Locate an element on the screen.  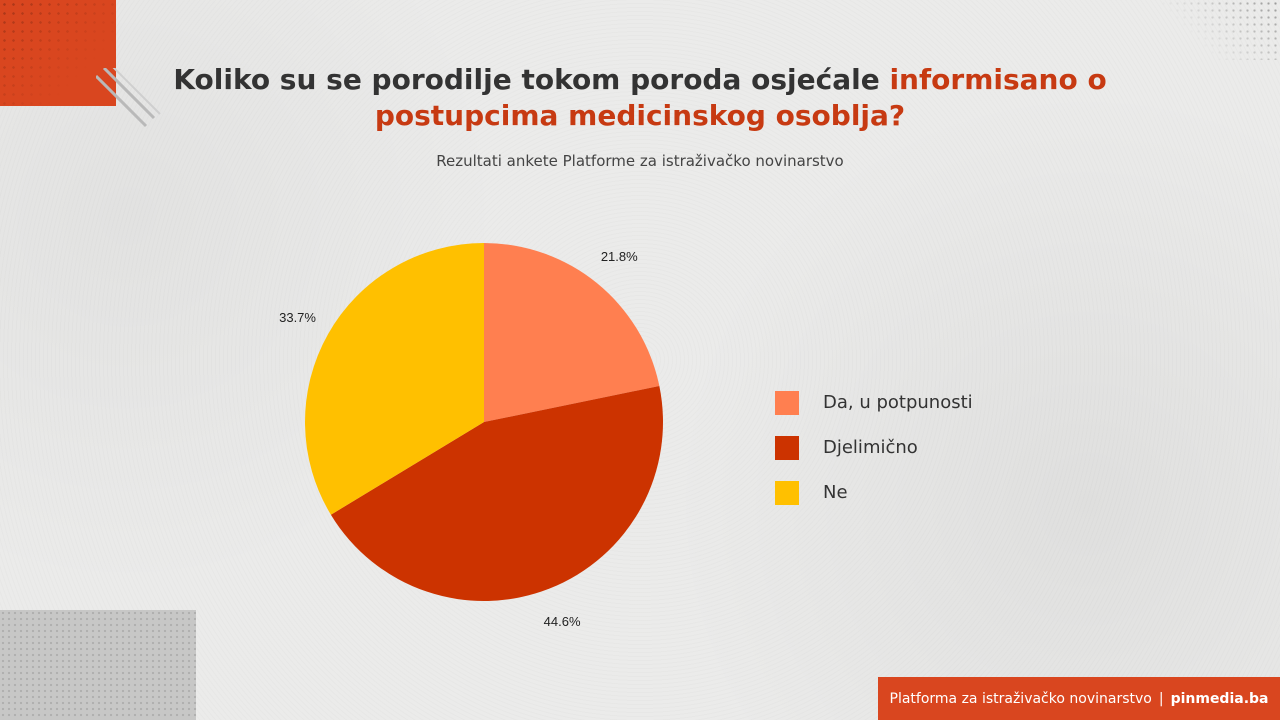
legend-label: Ne is located at coordinates (835, 492).